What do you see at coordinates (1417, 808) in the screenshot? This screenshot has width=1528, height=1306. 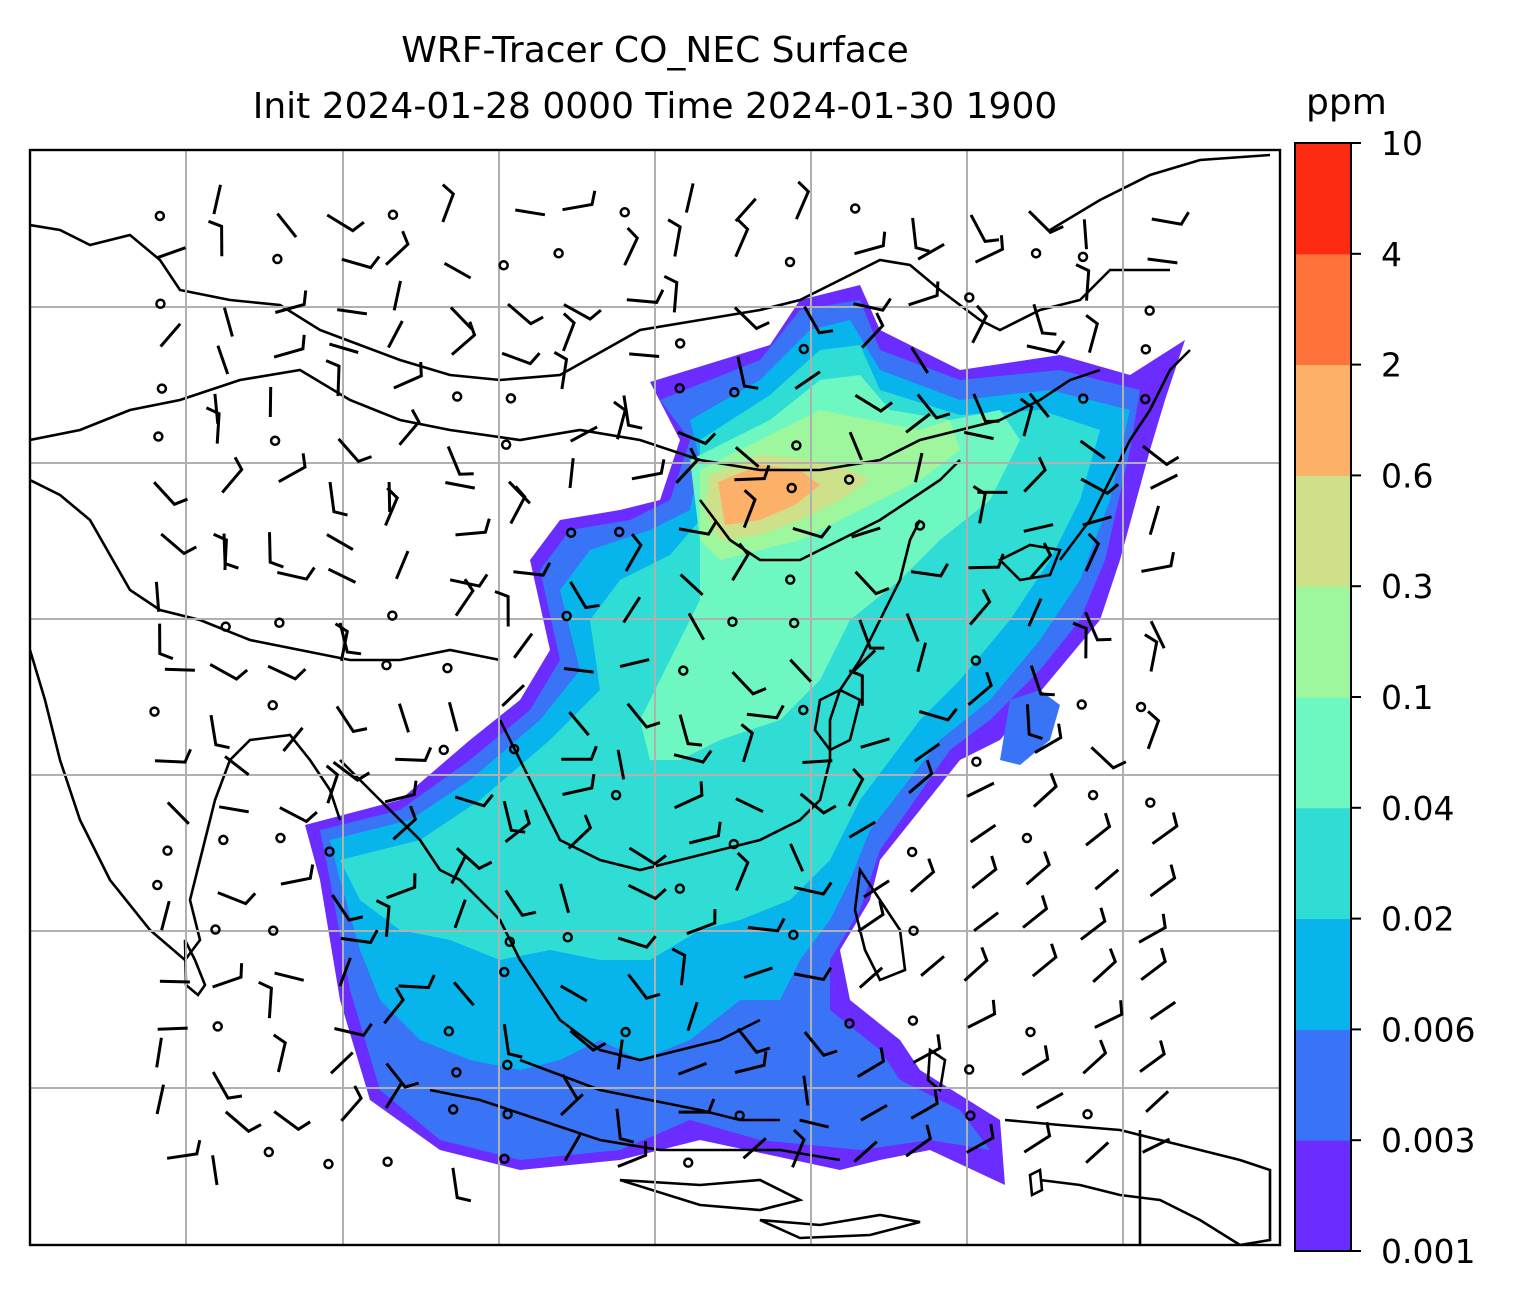 I see `colorbar-tick-label: 0.04` at bounding box center [1417, 808].